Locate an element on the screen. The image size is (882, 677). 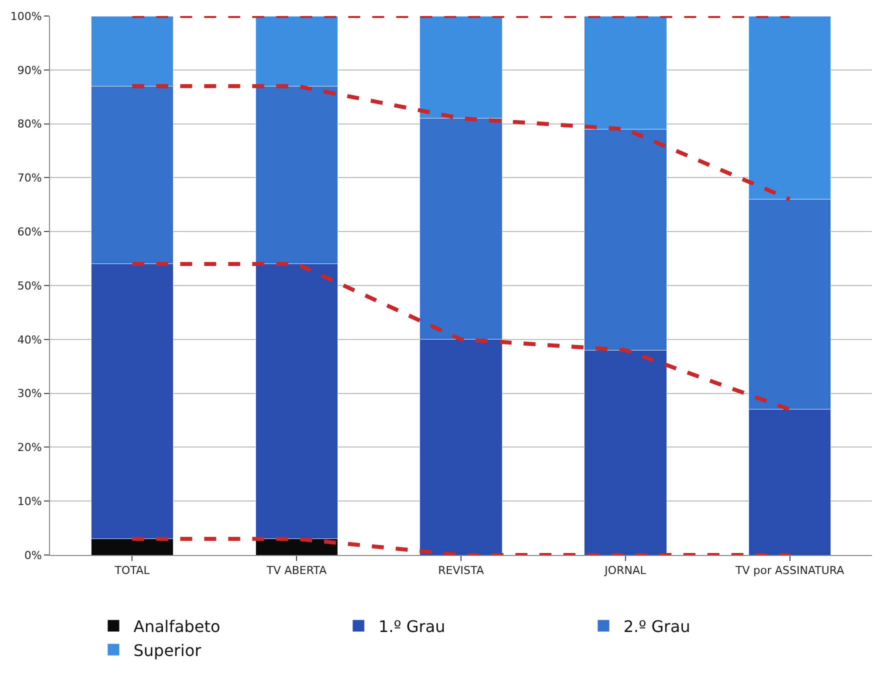
y-tick-label: 100% is located at coordinates (26, 16).